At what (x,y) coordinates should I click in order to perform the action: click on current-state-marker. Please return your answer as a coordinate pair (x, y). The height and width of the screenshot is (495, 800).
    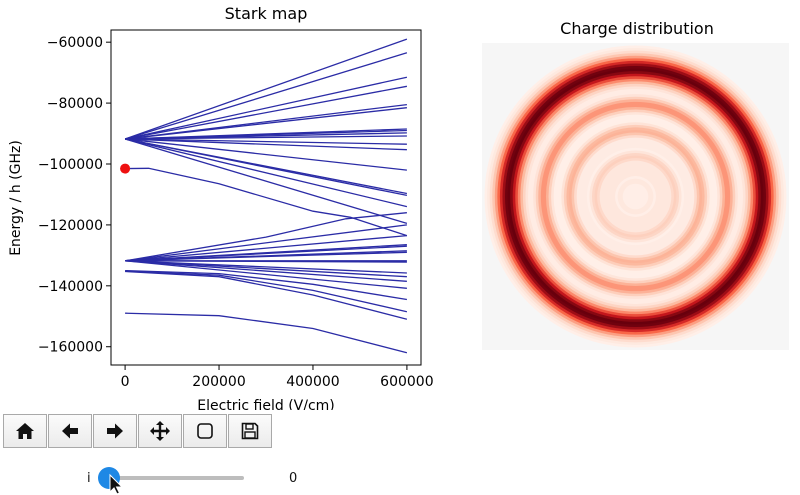
    Looking at the image, I should click on (125, 168).